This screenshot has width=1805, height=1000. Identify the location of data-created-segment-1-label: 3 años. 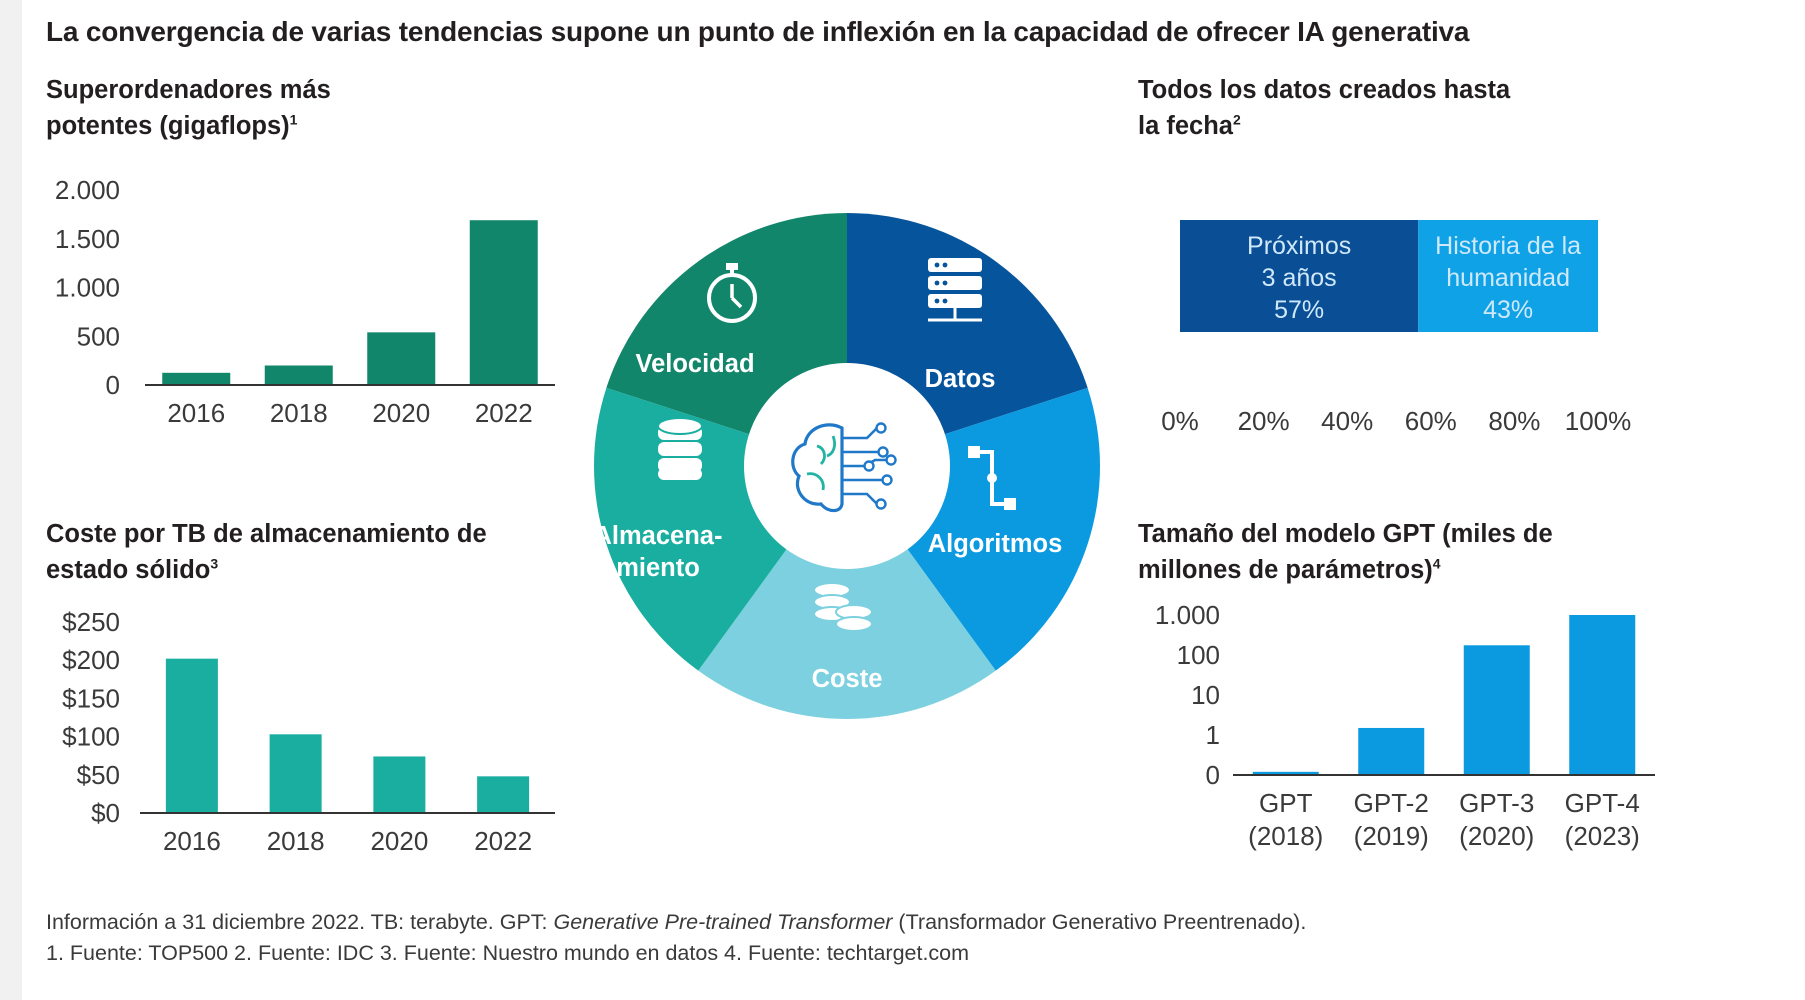
(1299, 278).